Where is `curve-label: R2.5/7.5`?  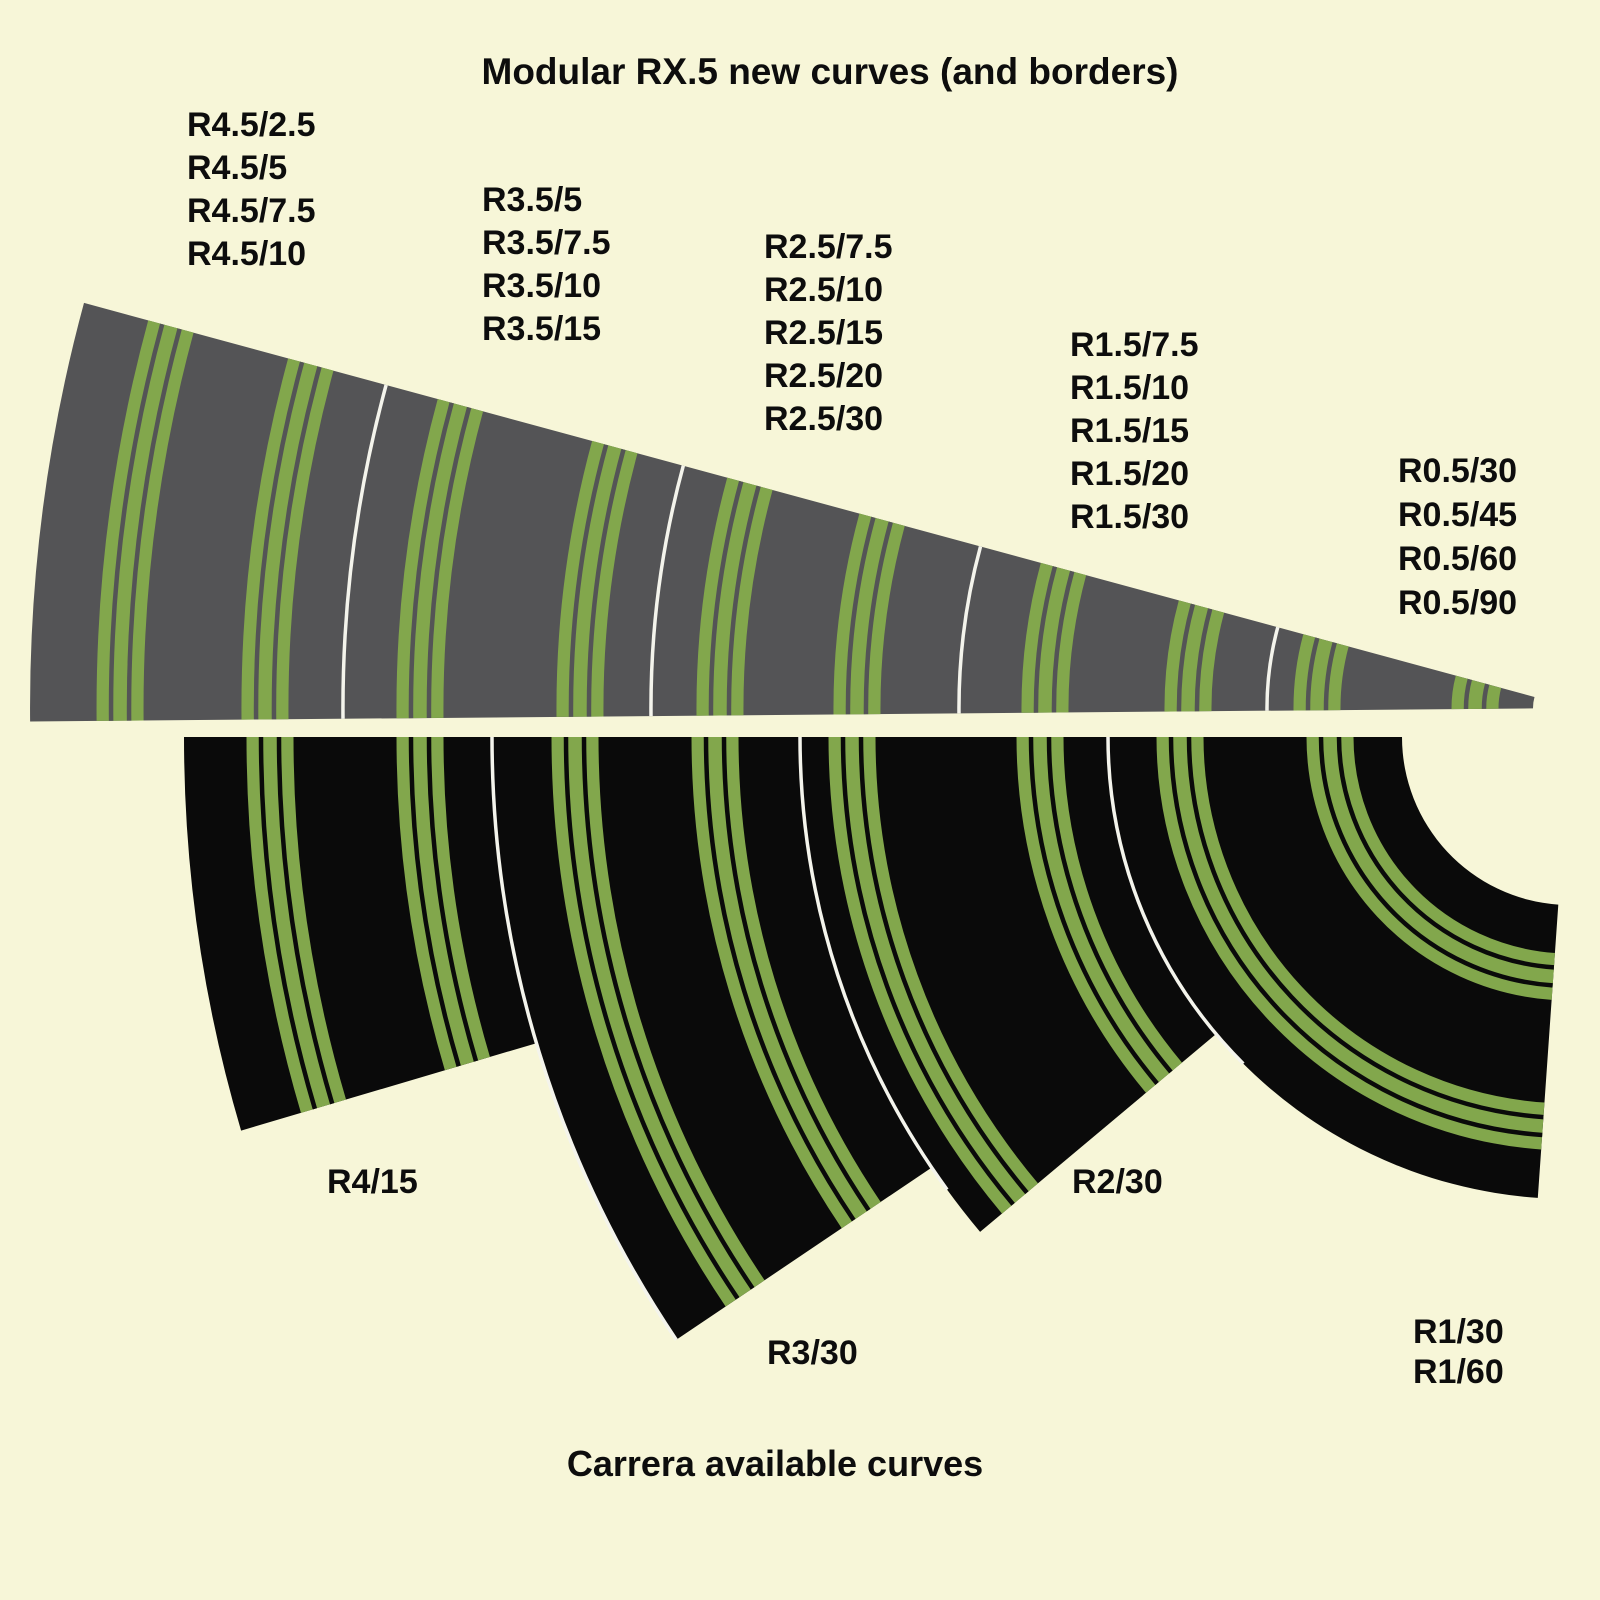
curve-label: R2.5/7.5 is located at coordinates (828, 247).